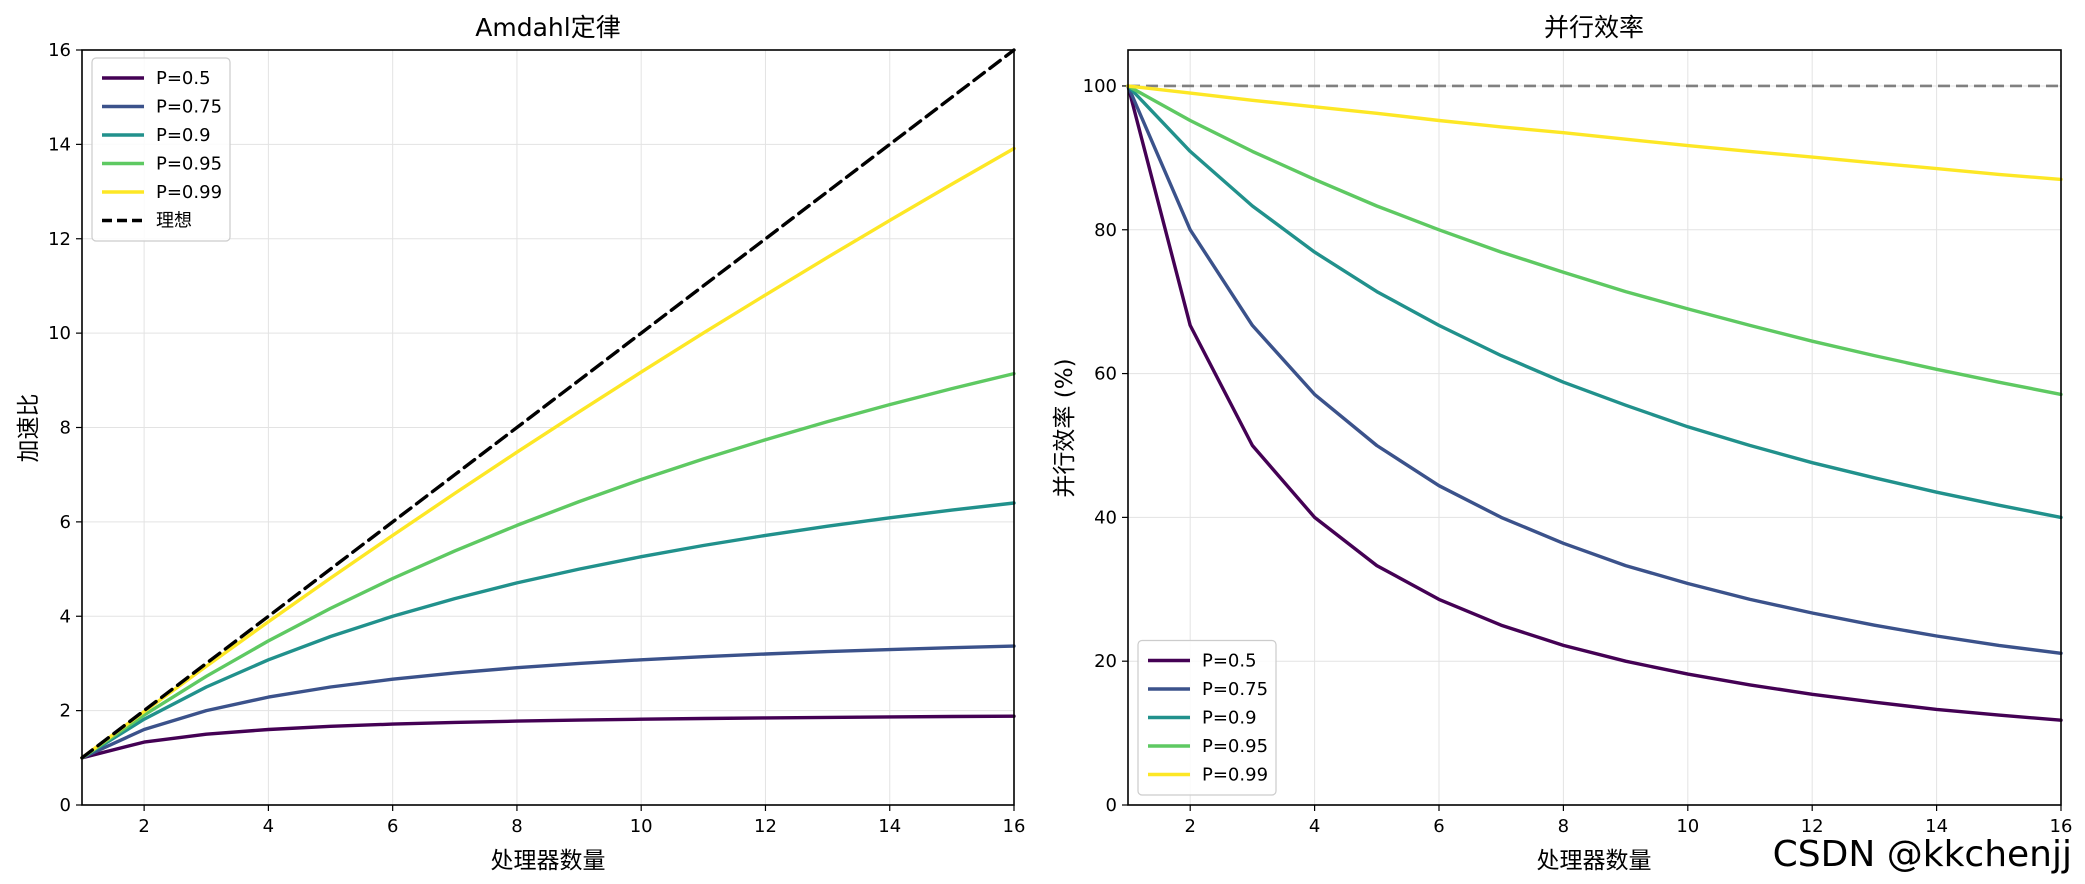 The image size is (2085, 884). What do you see at coordinates (65, 616) in the screenshot?
I see `speedup-y-tick-label: 4` at bounding box center [65, 616].